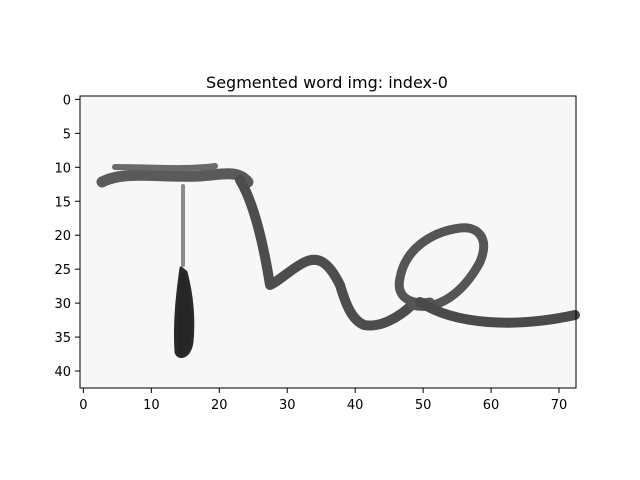 The image size is (640, 480). What do you see at coordinates (491, 405) in the screenshot?
I see `x-tick-label: 60` at bounding box center [491, 405].